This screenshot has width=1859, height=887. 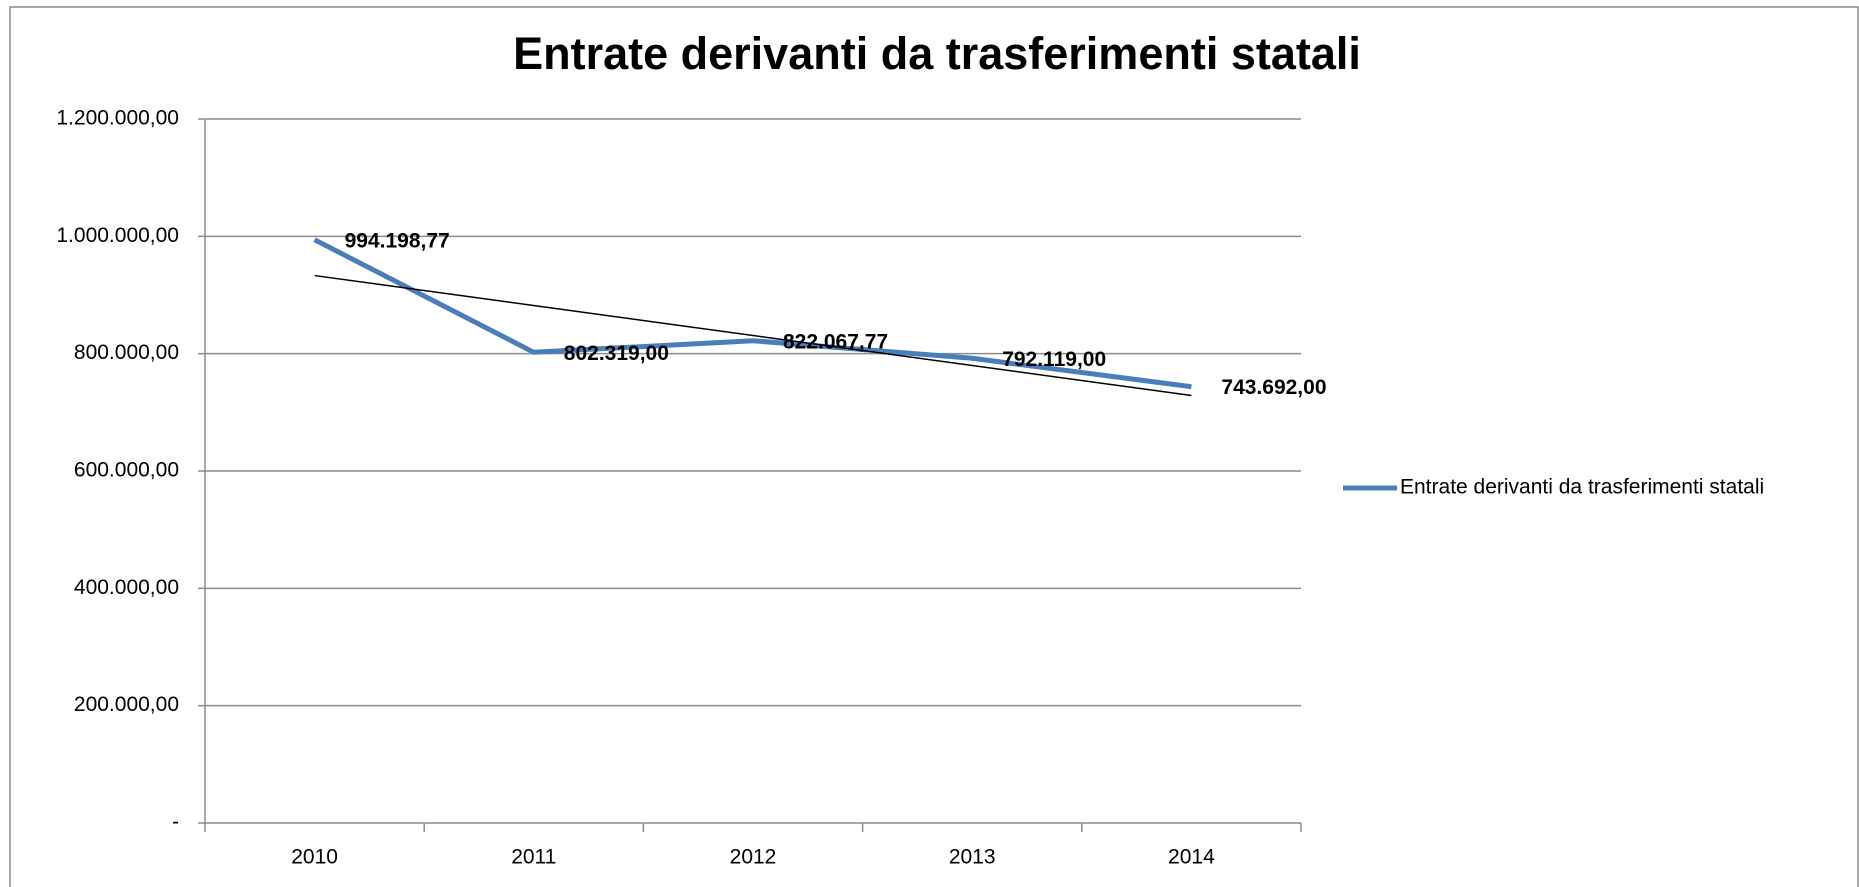 I want to click on y-tick-label: 1.000.000,00, so click(x=117, y=235).